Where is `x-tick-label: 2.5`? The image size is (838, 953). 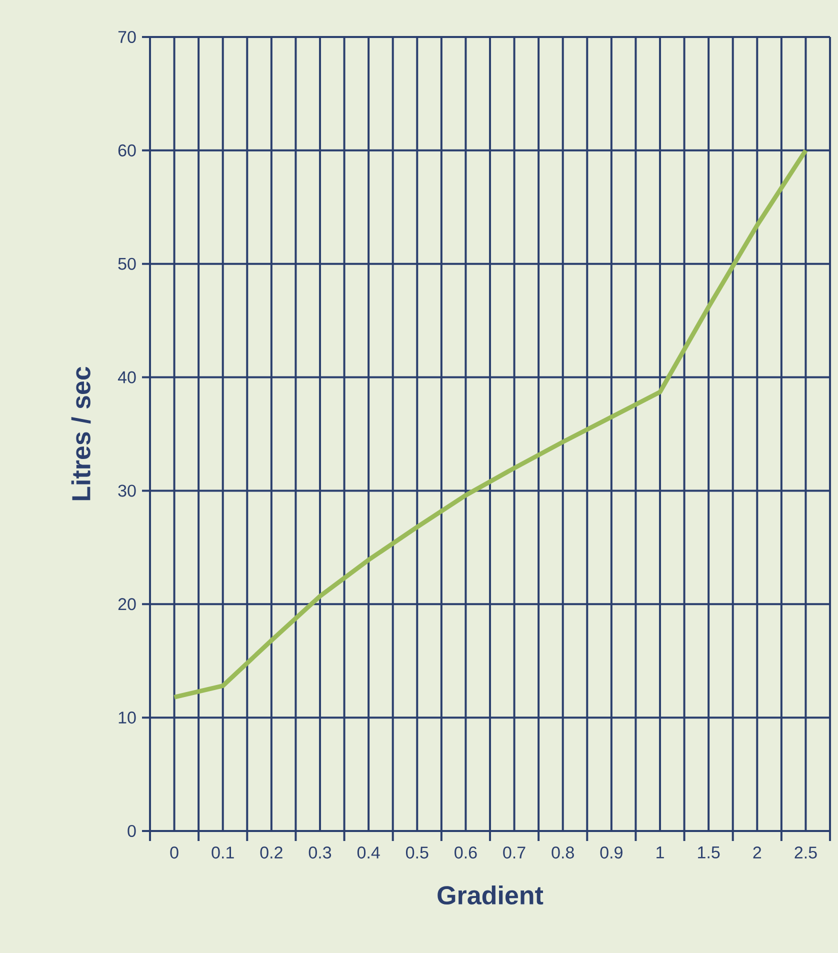
x-tick-label: 2.5 is located at coordinates (805, 852).